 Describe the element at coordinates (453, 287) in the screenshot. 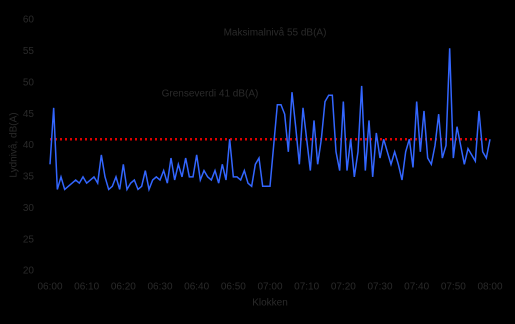

I see `x-tick-label: 07:50` at that location.